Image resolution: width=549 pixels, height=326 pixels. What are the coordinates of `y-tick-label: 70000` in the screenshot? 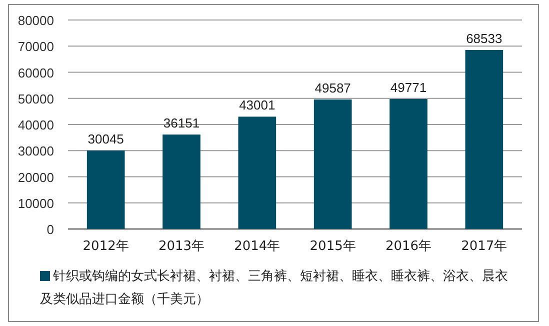 It's located at (36, 46).